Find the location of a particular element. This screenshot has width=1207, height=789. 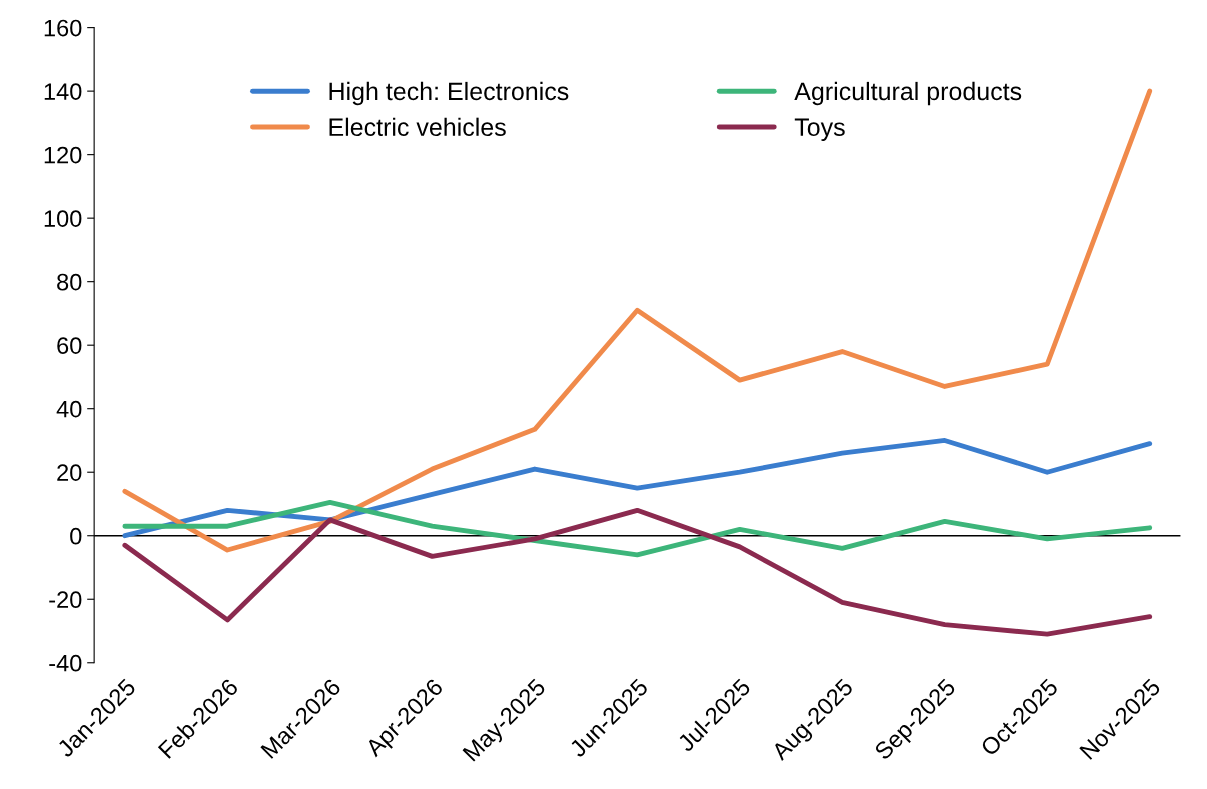

y-tick-label: 20 is located at coordinates (69, 472).